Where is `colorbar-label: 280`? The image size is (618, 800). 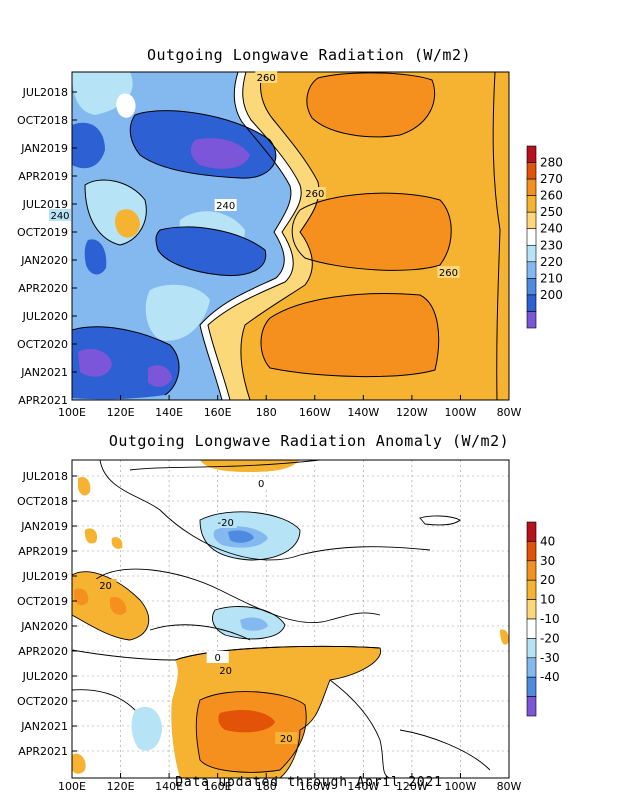
colorbar-label: 280 is located at coordinates (551, 163).